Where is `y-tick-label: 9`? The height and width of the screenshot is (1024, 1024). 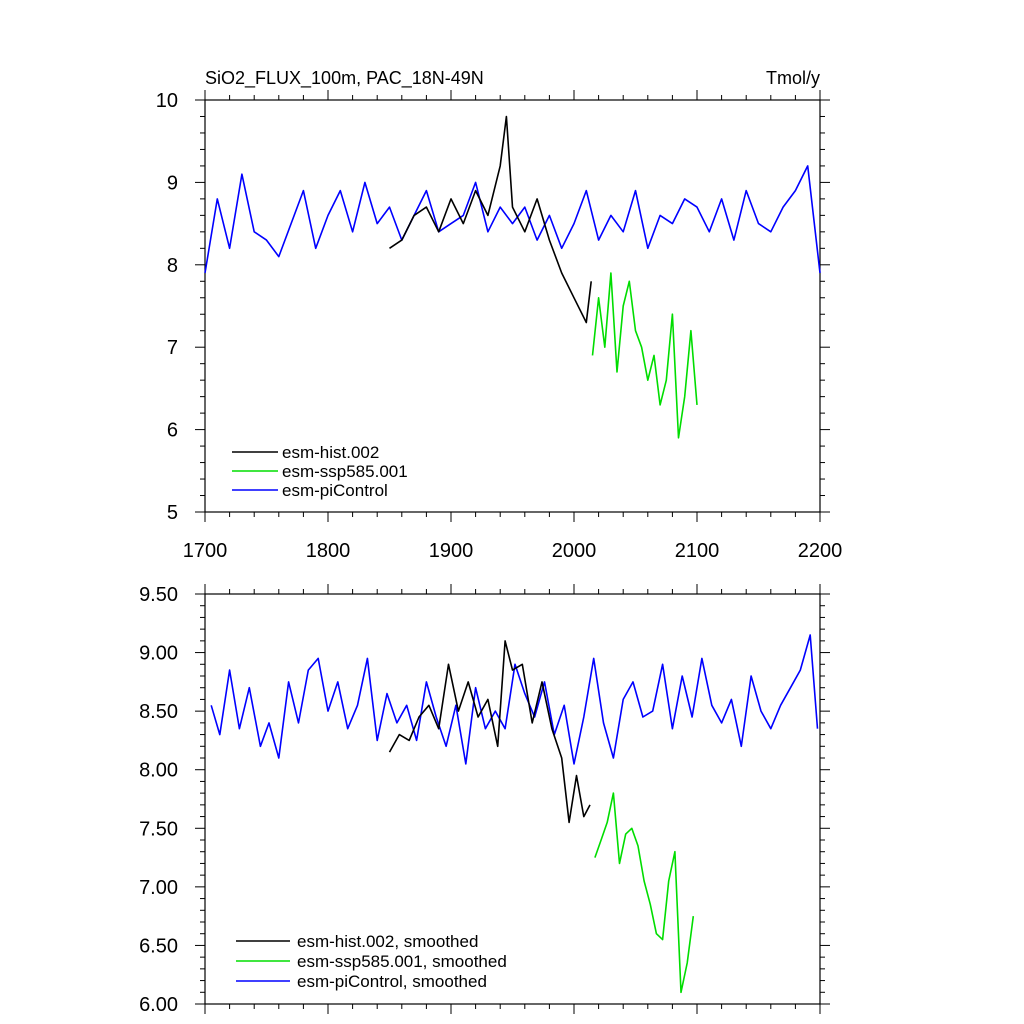
y-tick-label: 9 is located at coordinates (172, 183).